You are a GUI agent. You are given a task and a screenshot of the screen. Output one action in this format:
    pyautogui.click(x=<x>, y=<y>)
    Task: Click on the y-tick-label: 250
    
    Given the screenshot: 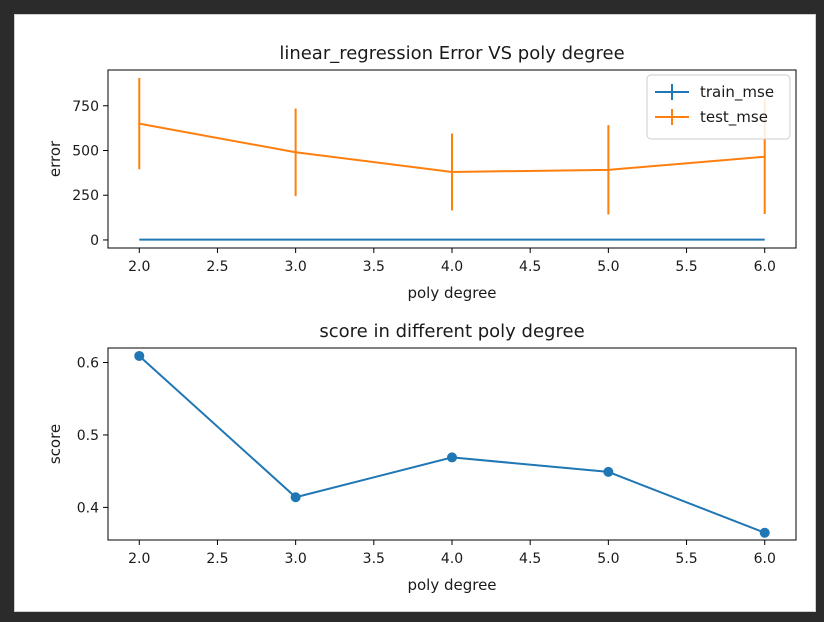 What is the action you would take?
    pyautogui.click(x=85, y=196)
    